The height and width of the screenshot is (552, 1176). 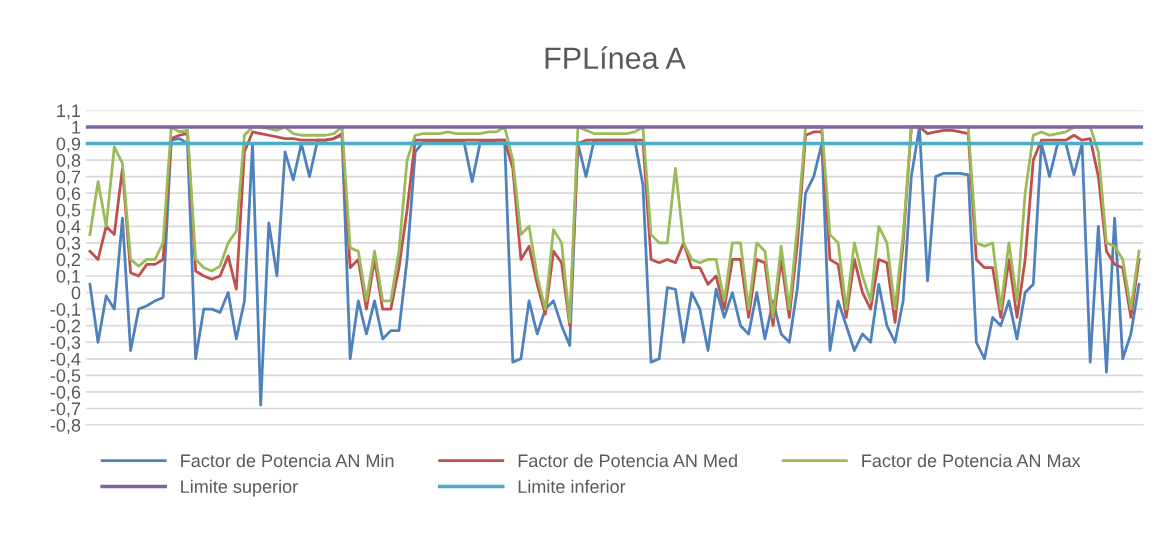 What do you see at coordinates (65, 310) in the screenshot?
I see `y-tick-label: -0,1` at bounding box center [65, 310].